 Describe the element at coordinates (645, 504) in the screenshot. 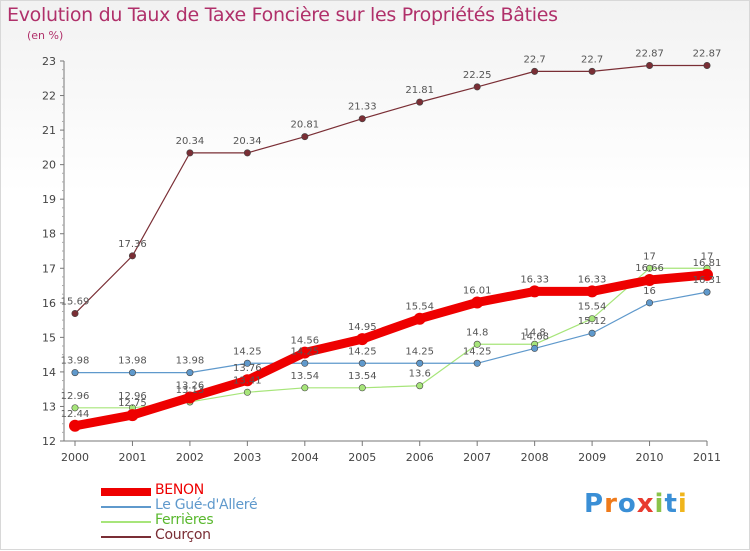

I see `logo-letter: x` at that location.